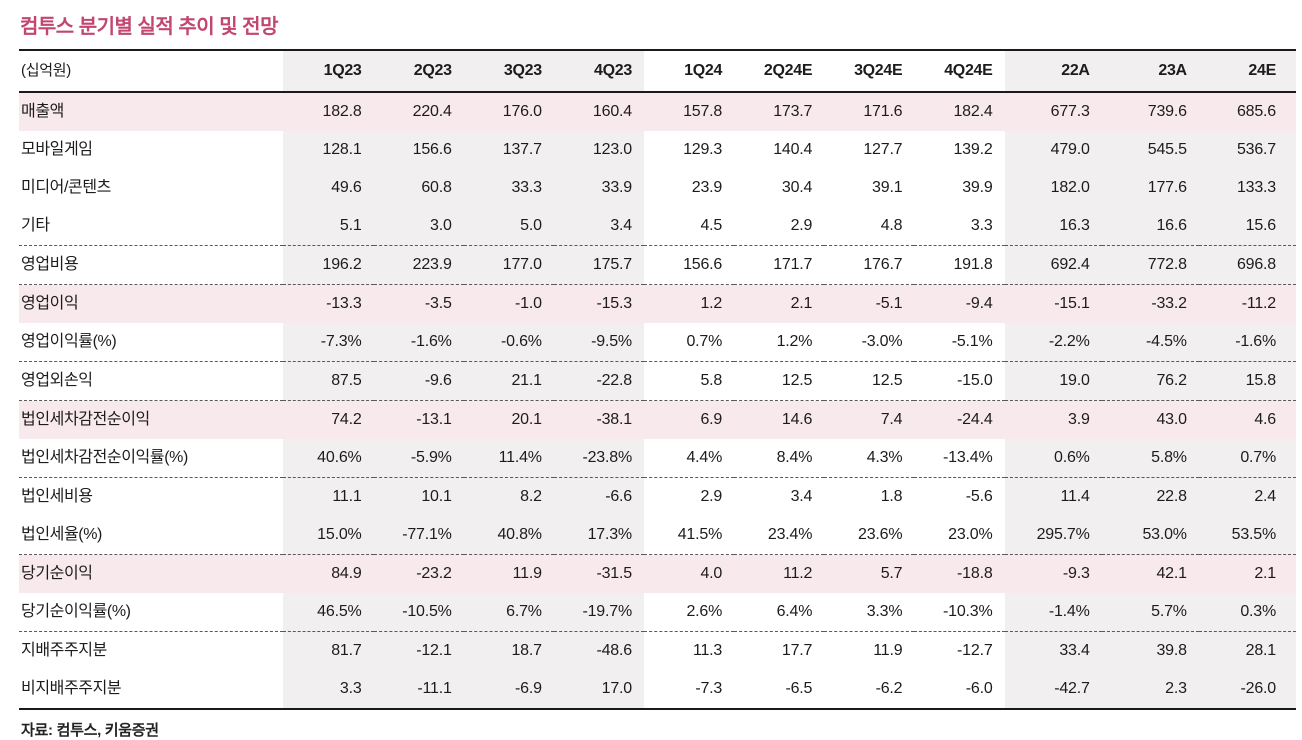 The image size is (1302, 740). What do you see at coordinates (1247, 226) in the screenshot?
I see `cell: 15.6` at bounding box center [1247, 226].